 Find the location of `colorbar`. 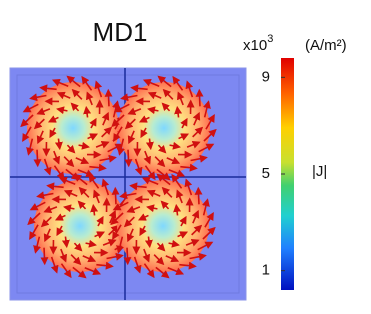

colorbar is located at coordinates (287, 174).